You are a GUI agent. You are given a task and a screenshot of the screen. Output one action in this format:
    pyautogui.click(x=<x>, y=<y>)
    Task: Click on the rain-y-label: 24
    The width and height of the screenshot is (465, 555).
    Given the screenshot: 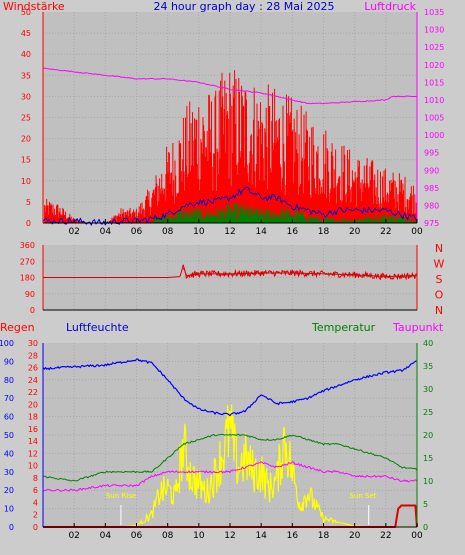 What is the action you would take?
    pyautogui.click(x=33, y=380)
    